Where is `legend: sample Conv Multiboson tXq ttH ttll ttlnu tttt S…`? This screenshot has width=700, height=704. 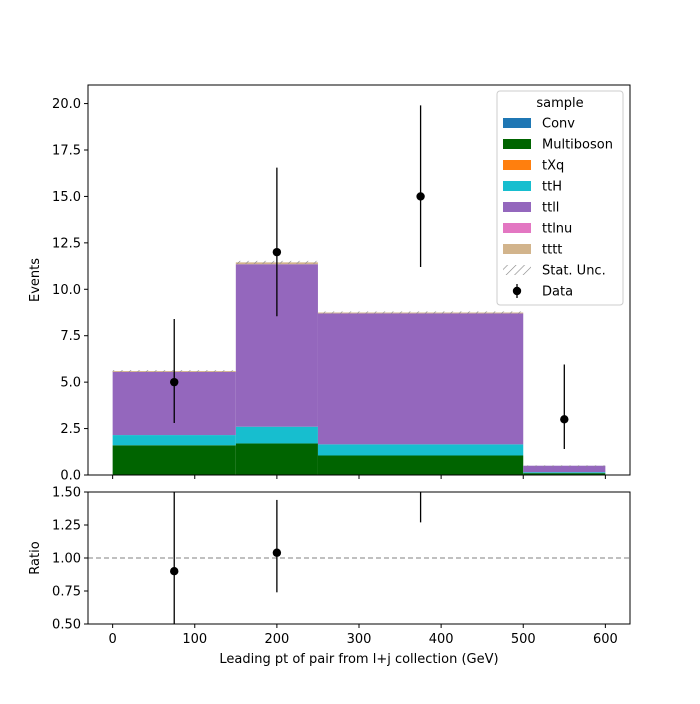
legend: sample Conv Multiboson tXq ttH ttll ttlnu tttt S… is located at coordinates (560, 198).